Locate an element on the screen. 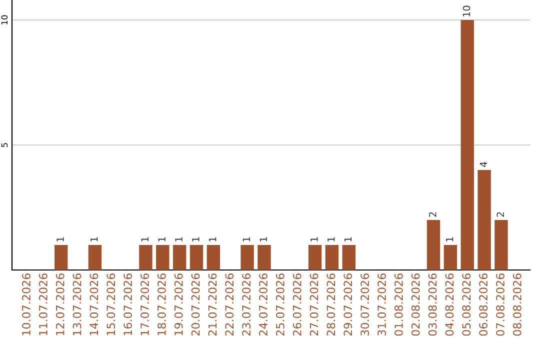 This screenshot has width=540, height=340. x-tick-label: 02.08.2026 is located at coordinates (415, 304).